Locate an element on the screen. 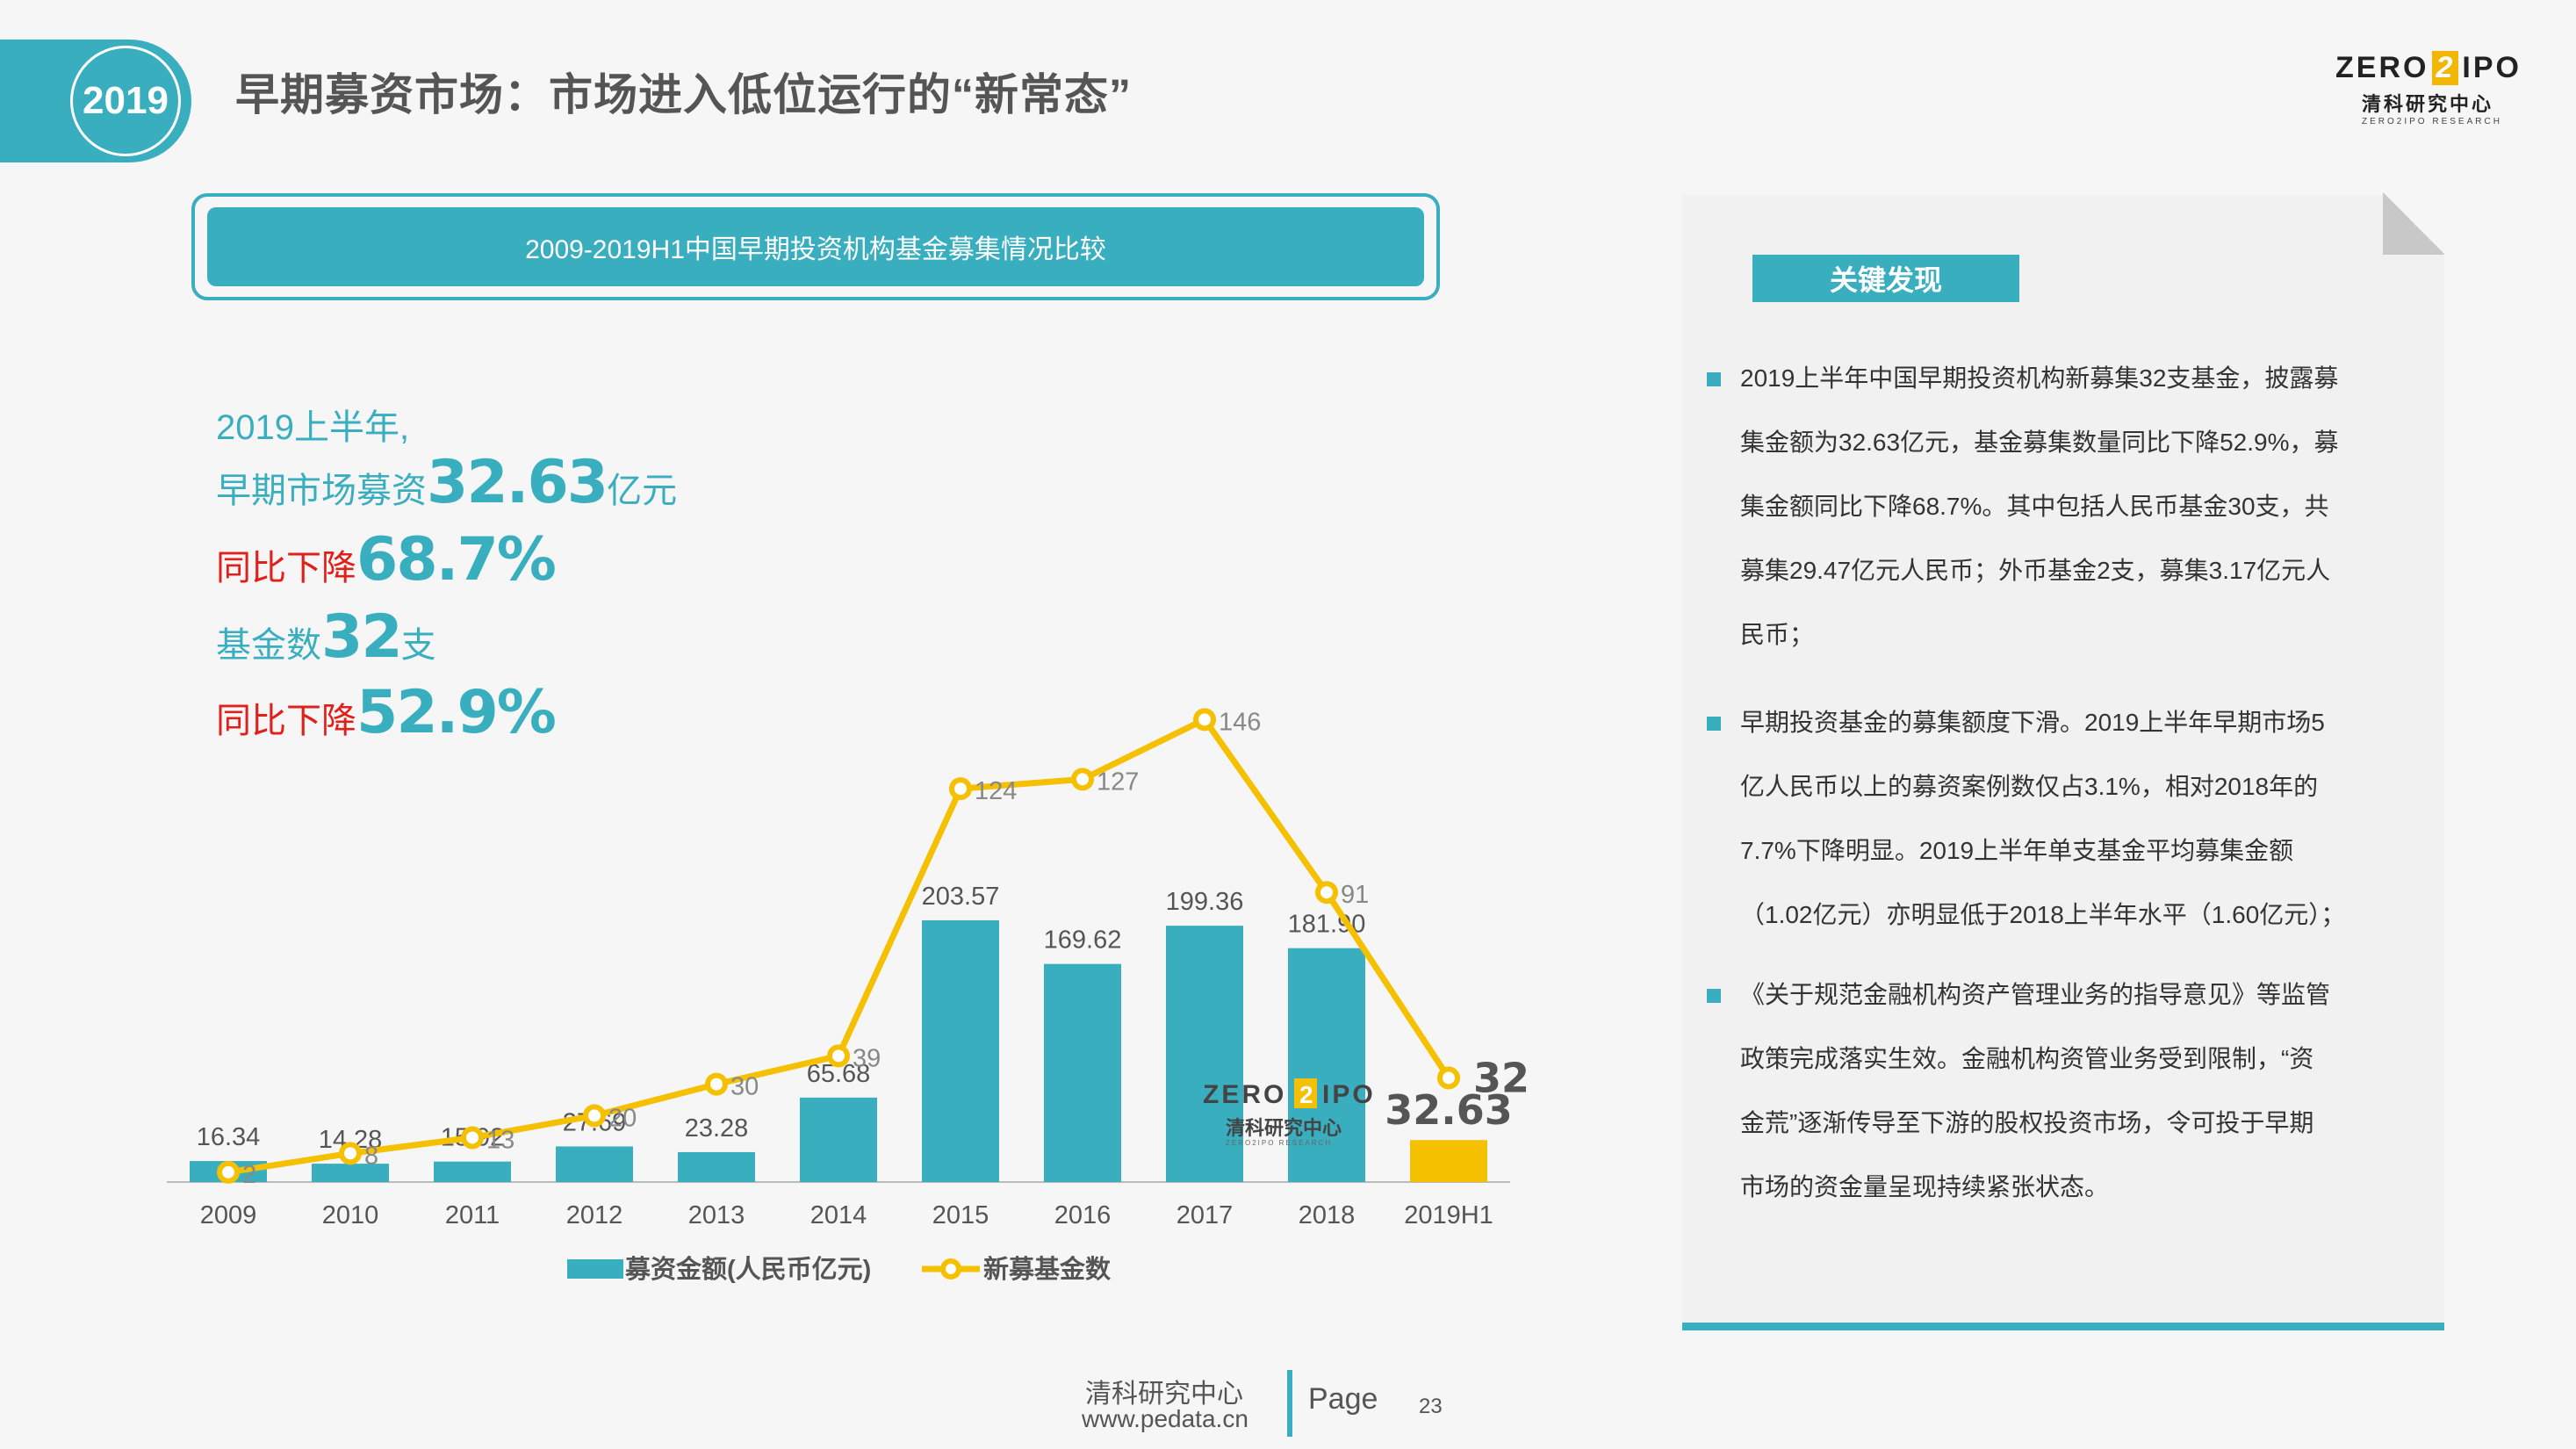  finding-line: （1.02亿元）亦明显低于2018上半年水平（1.60亿元）； is located at coordinates (2043, 915).